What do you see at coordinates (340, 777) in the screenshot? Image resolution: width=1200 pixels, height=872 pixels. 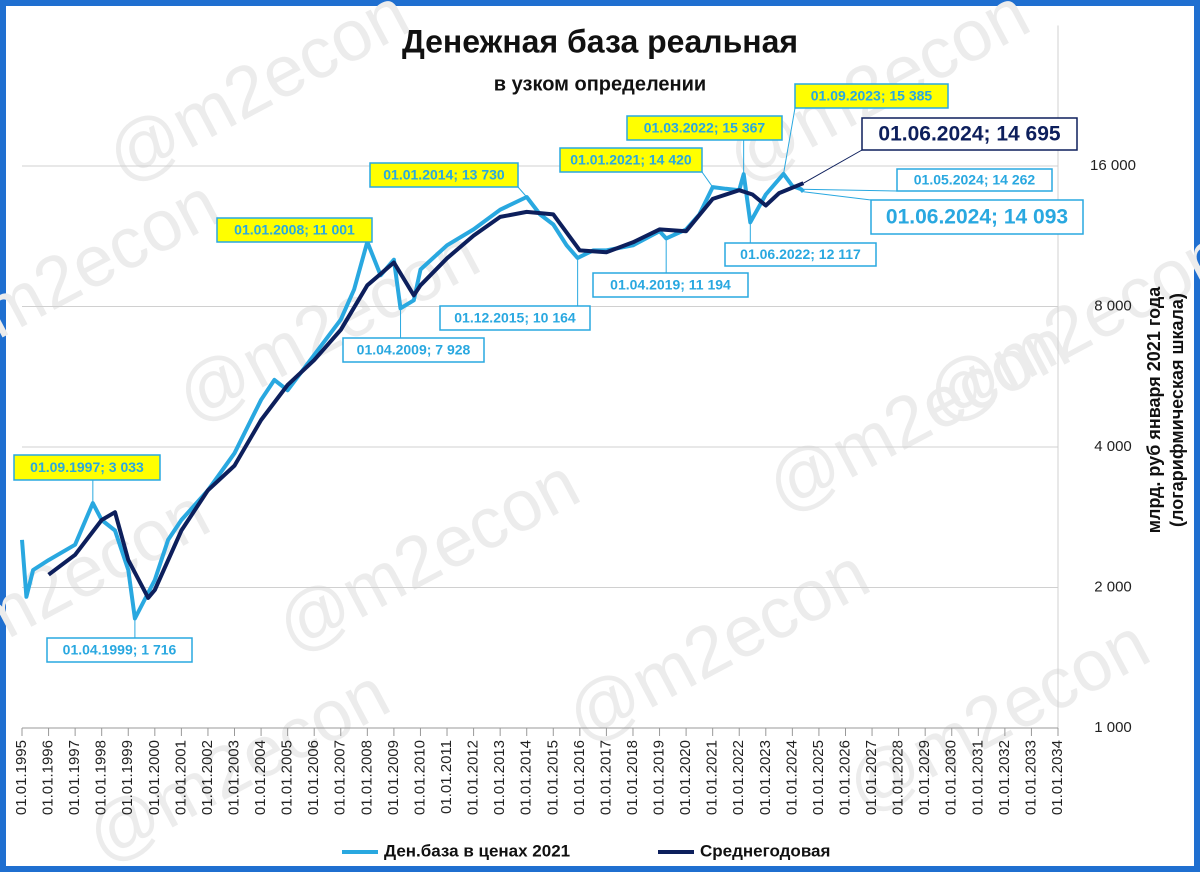 I see `x-tick-label: 01.01.2007` at bounding box center [340, 777].